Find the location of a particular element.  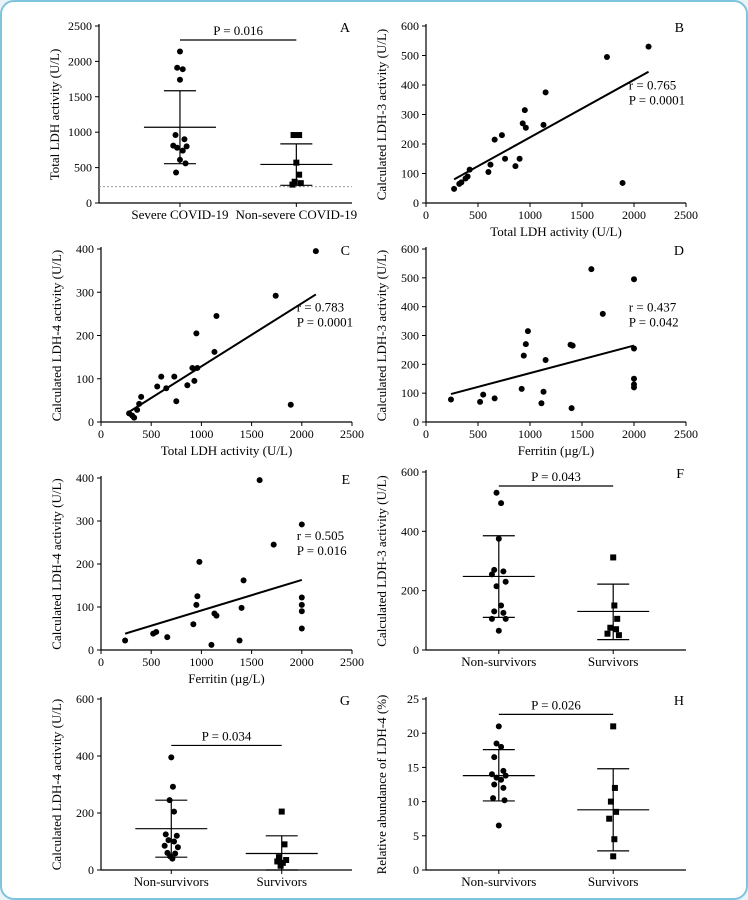

x-tick-label: 2000 is located at coordinates (634, 434).